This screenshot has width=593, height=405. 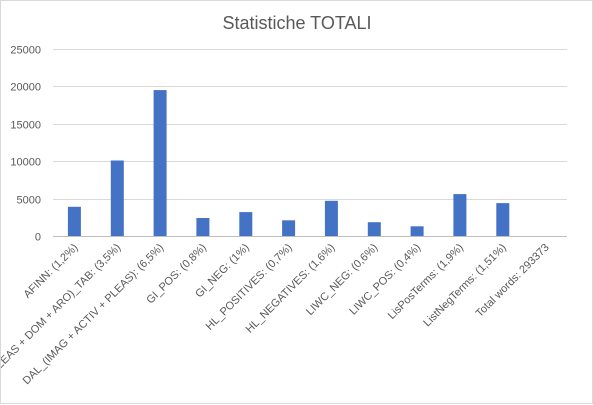 I want to click on x-tick-label: LIWC_NEG: (0,6%), so click(x=342, y=280).